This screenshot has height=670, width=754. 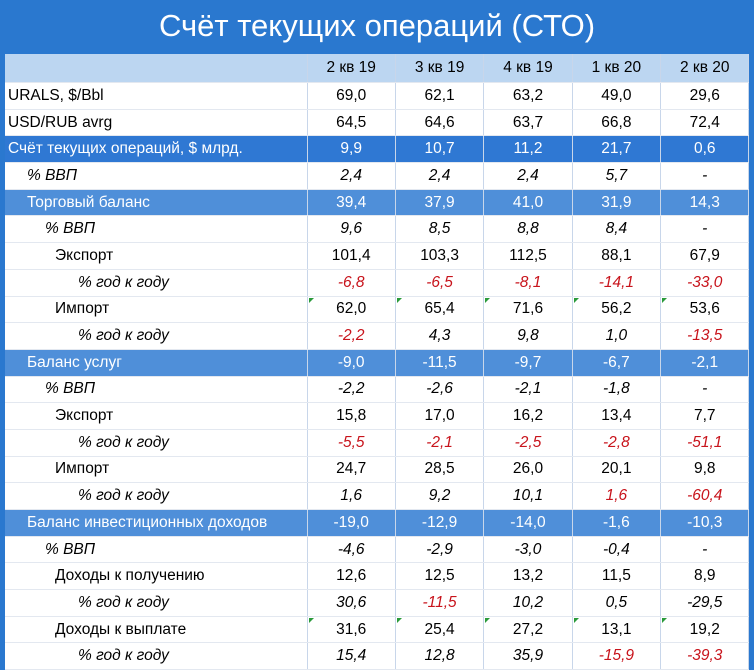 What do you see at coordinates (440, 630) in the screenshot?
I see `table-cell: 25,4` at bounding box center [440, 630].